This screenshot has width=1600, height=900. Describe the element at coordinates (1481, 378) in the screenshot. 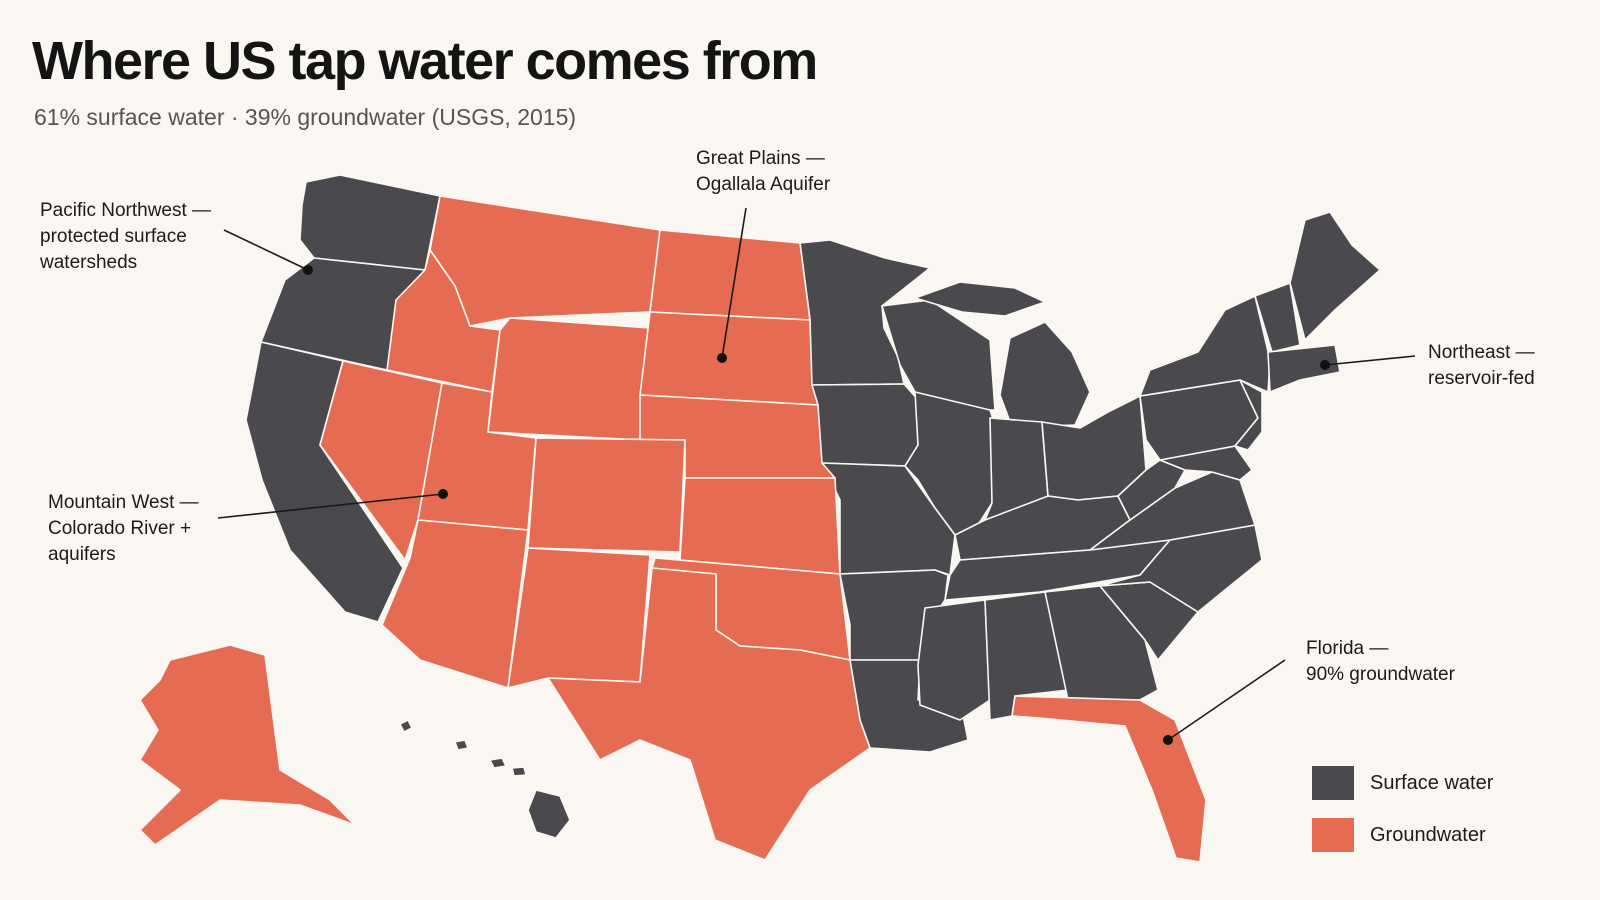

I see `annotation-line: reservoir-fed` at that location.